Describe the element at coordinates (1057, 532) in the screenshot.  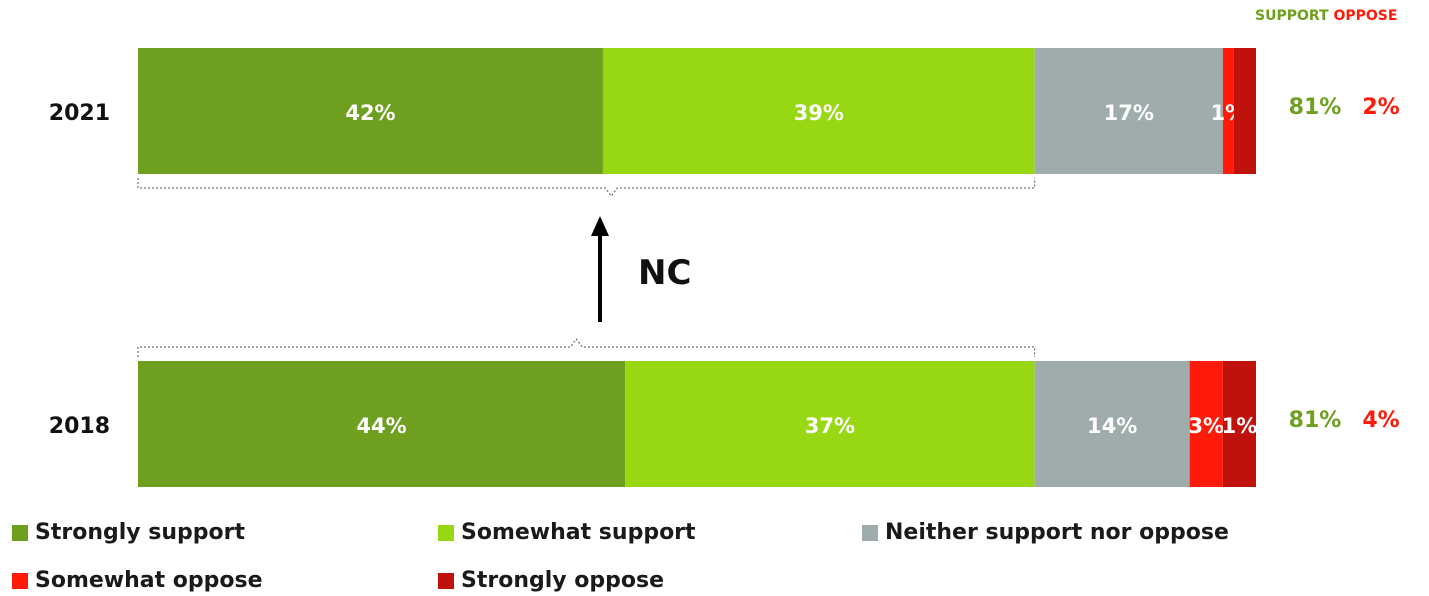
I see `legend-label-neither: Neither support nor oppose` at that location.